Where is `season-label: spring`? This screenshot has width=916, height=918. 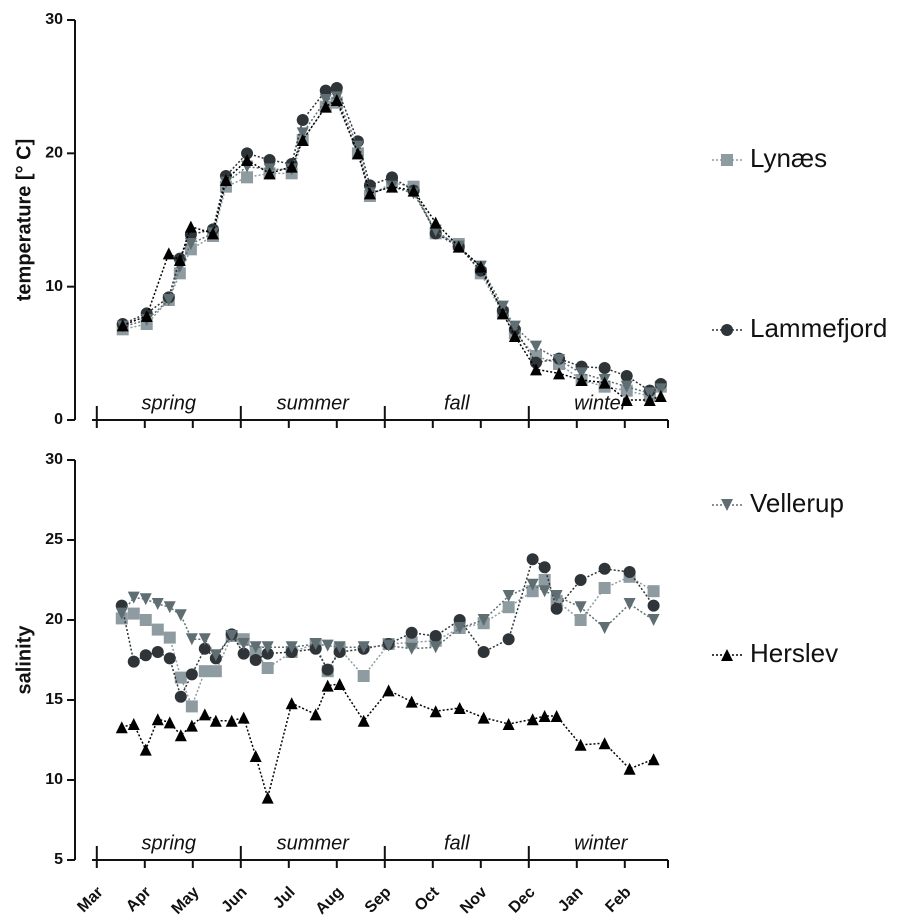
season-label: spring is located at coordinates (169, 403).